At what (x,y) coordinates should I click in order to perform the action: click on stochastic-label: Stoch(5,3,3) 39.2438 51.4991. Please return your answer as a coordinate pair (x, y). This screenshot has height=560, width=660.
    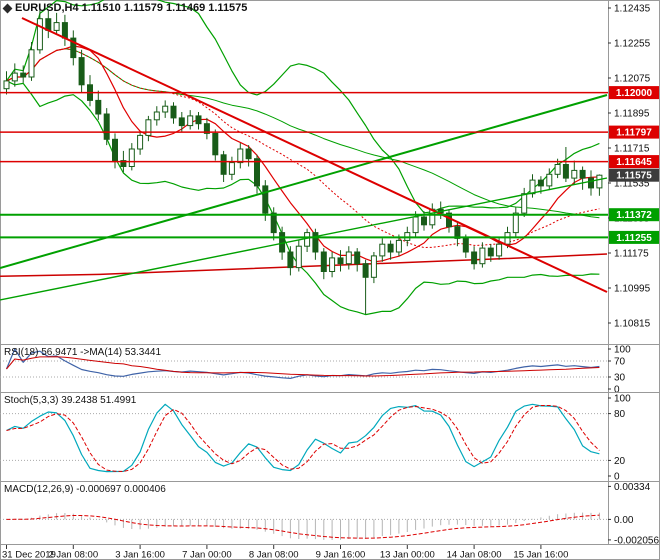
    Looking at the image, I should click on (70, 400).